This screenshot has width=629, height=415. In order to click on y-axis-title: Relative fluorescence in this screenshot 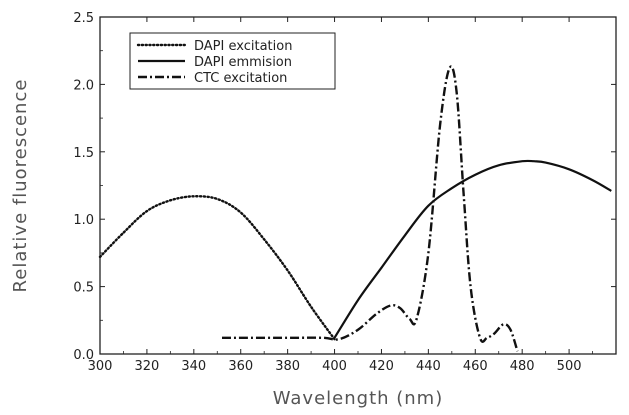, I will do `click(20, 186)`.